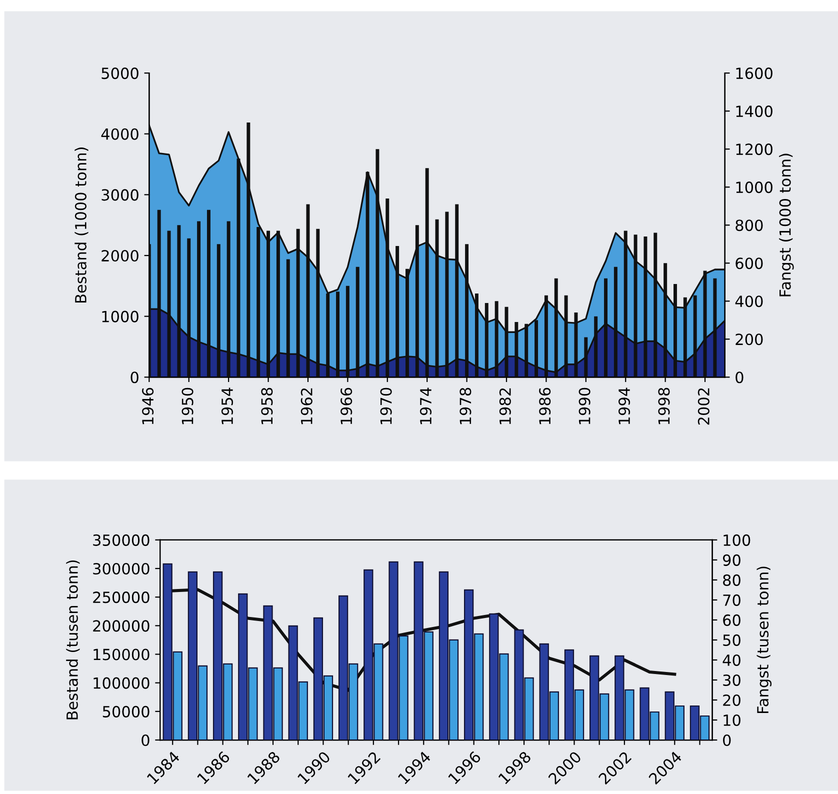 This screenshot has height=794, width=838. I want to click on y-tick-label: 4000, so click(119, 134).